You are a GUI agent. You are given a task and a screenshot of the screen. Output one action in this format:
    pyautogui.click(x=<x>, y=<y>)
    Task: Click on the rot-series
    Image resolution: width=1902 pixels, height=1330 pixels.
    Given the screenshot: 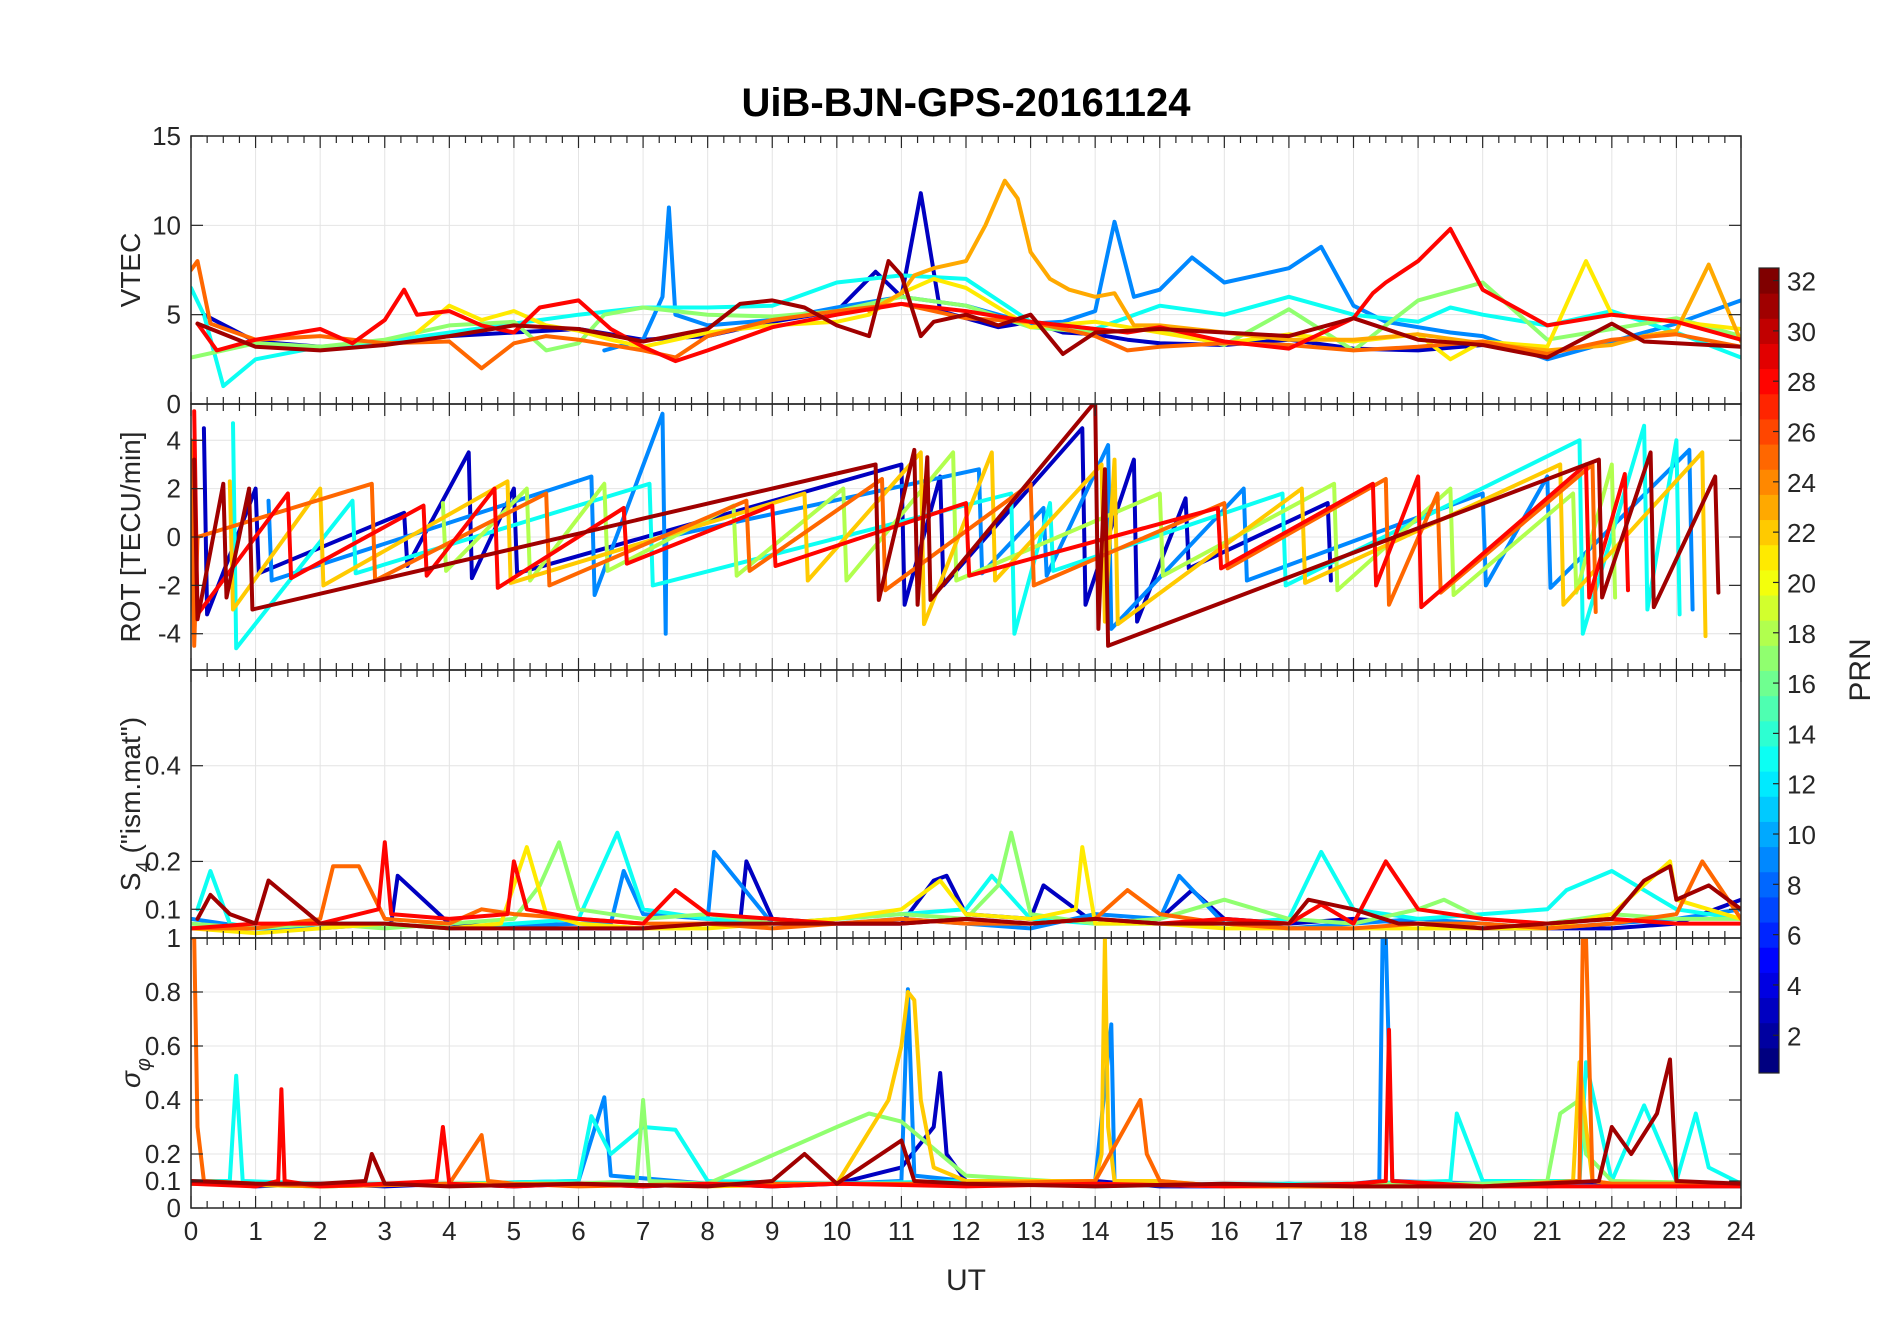 What is the action you would take?
    pyautogui.click(x=956, y=527)
    